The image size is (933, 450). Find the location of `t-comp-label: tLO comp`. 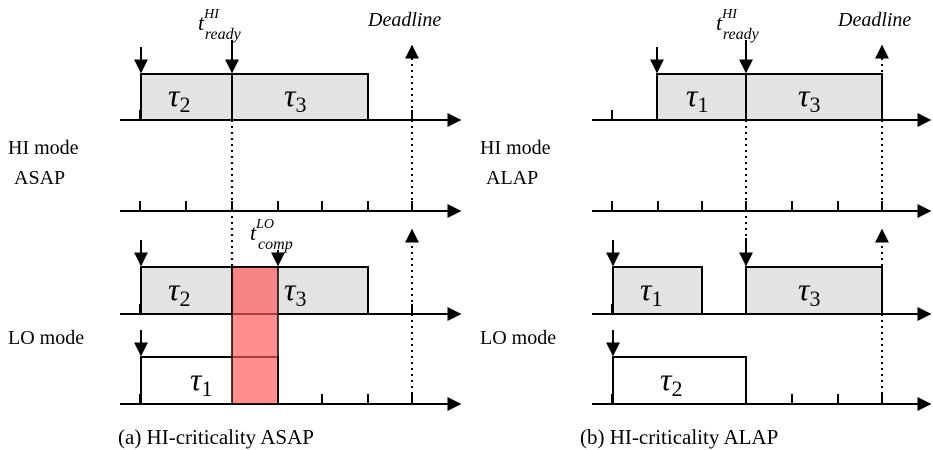

t-comp-label: tLO comp is located at coordinates (271, 235).